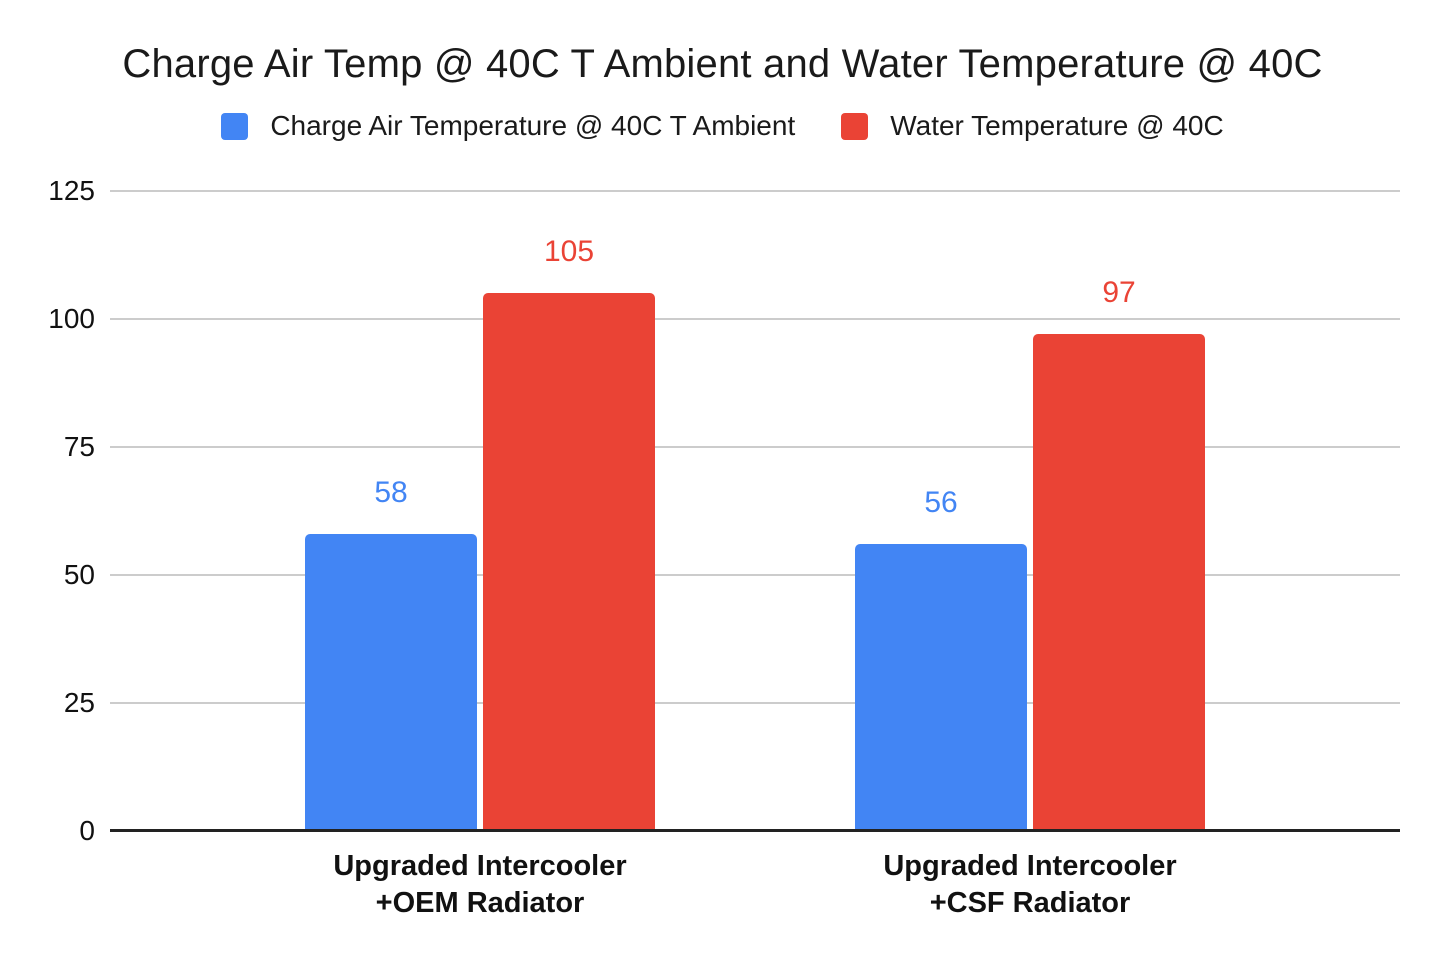 The width and height of the screenshot is (1445, 963). What do you see at coordinates (941, 502) in the screenshot?
I see `bar-value-label: 56` at bounding box center [941, 502].